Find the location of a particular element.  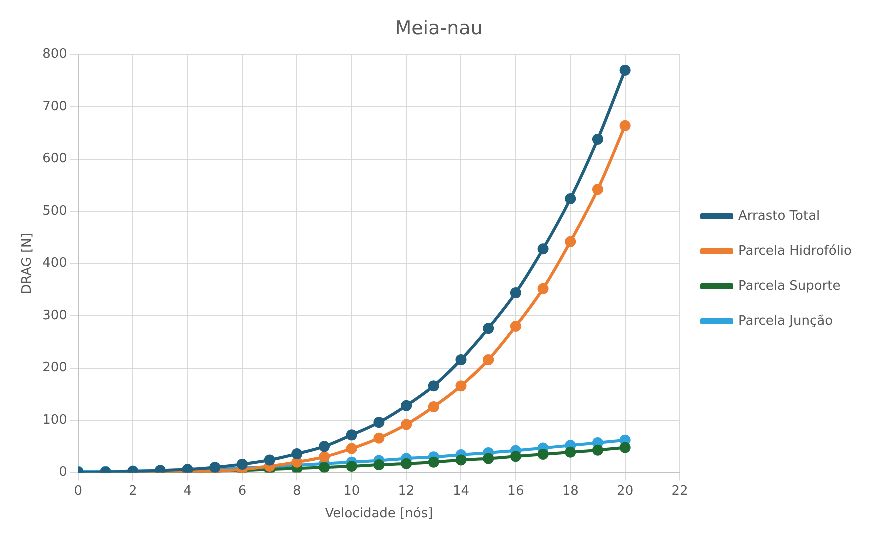

legend-label: Parcela Hidrofólio is located at coordinates (795, 251).